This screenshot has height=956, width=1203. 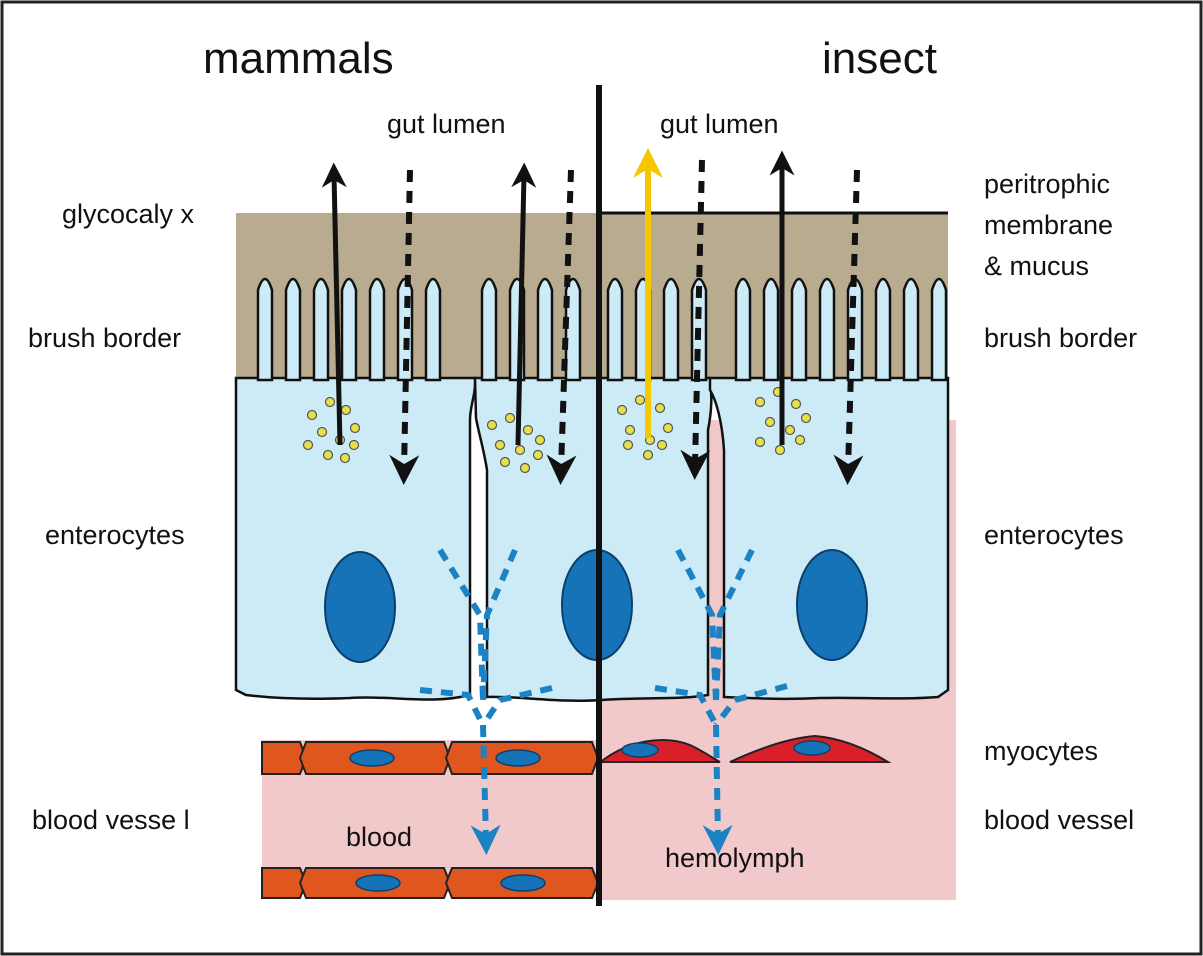 I want to click on label-peritrophic: peritrophic, so click(x=1047, y=184).